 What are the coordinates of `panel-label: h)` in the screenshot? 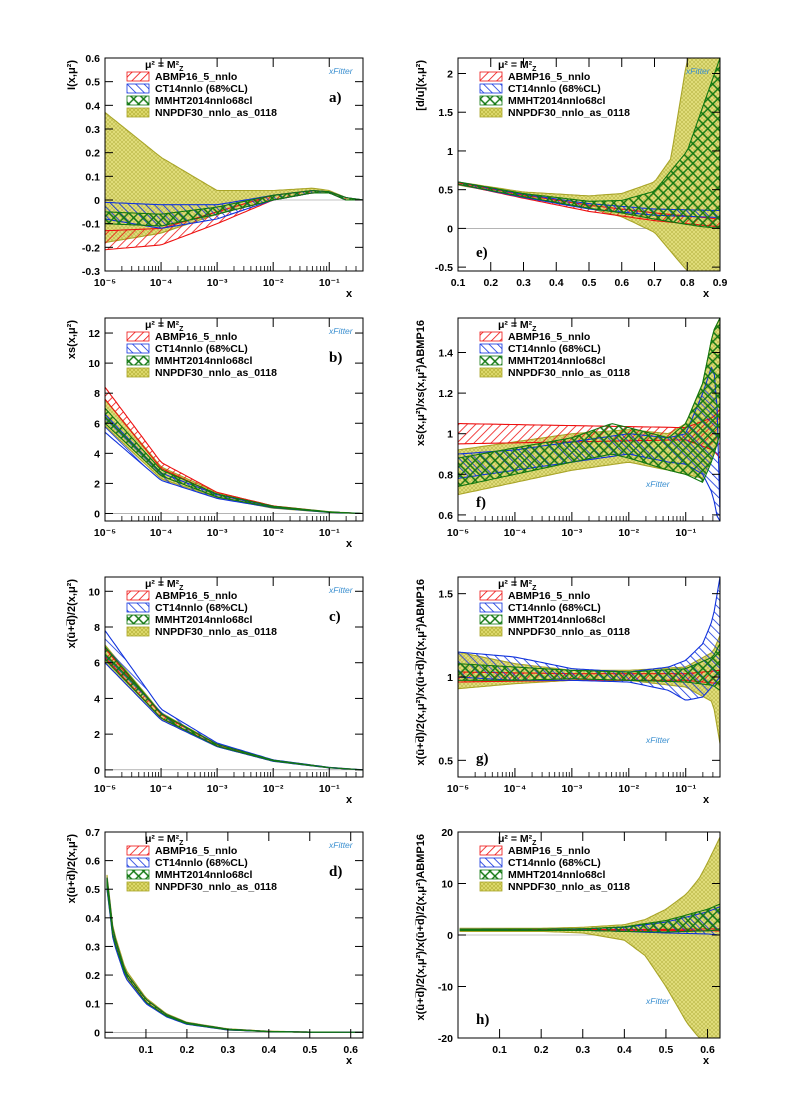 It's located at (482, 1020).